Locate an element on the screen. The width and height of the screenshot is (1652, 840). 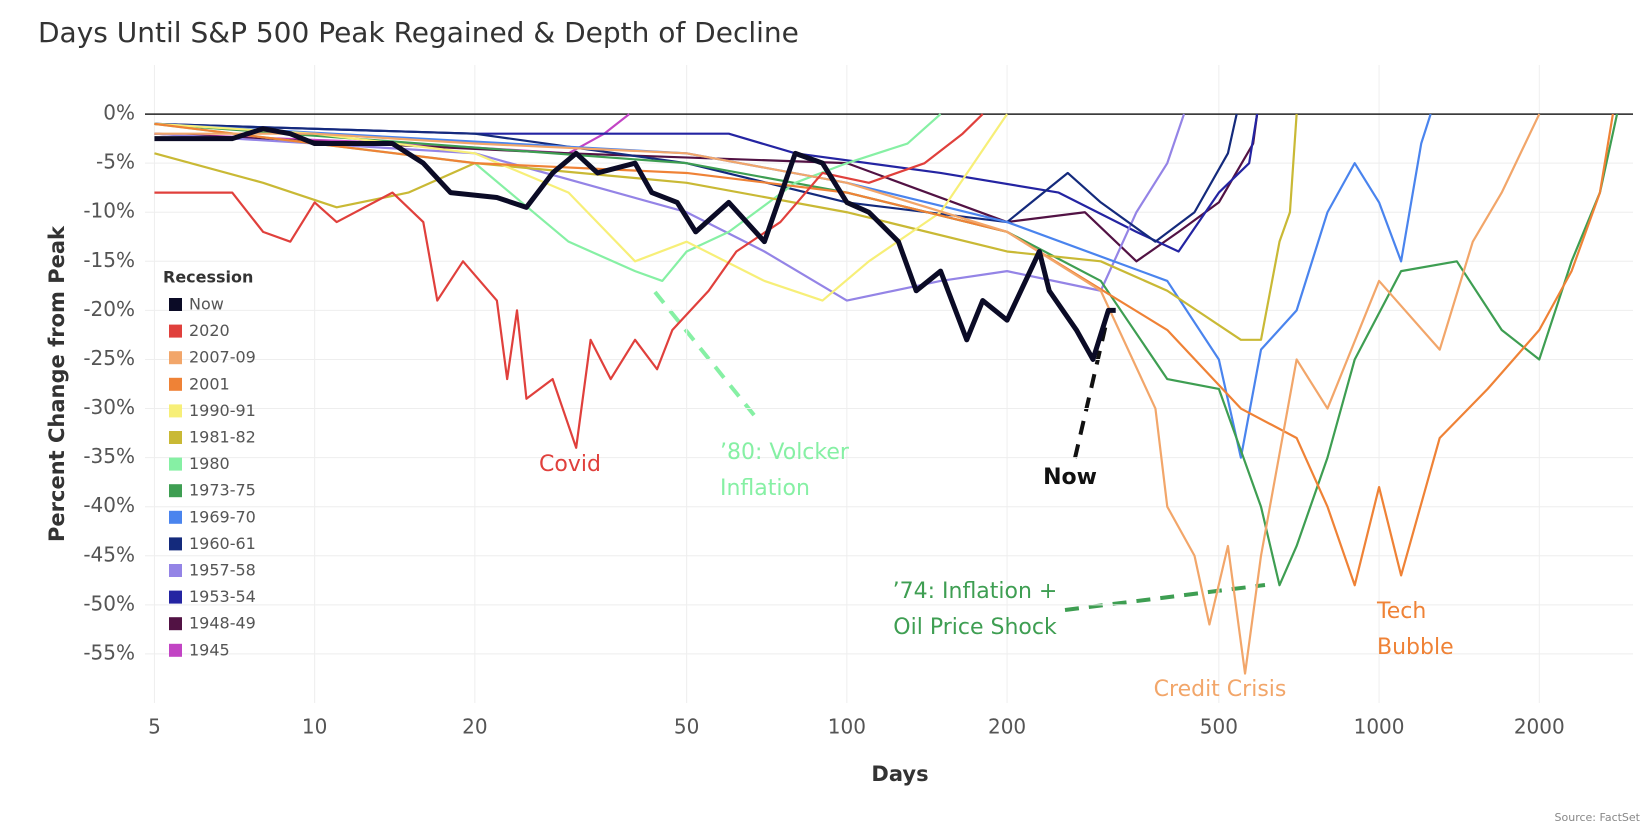
legend-label: 1948-49 is located at coordinates (222, 623).